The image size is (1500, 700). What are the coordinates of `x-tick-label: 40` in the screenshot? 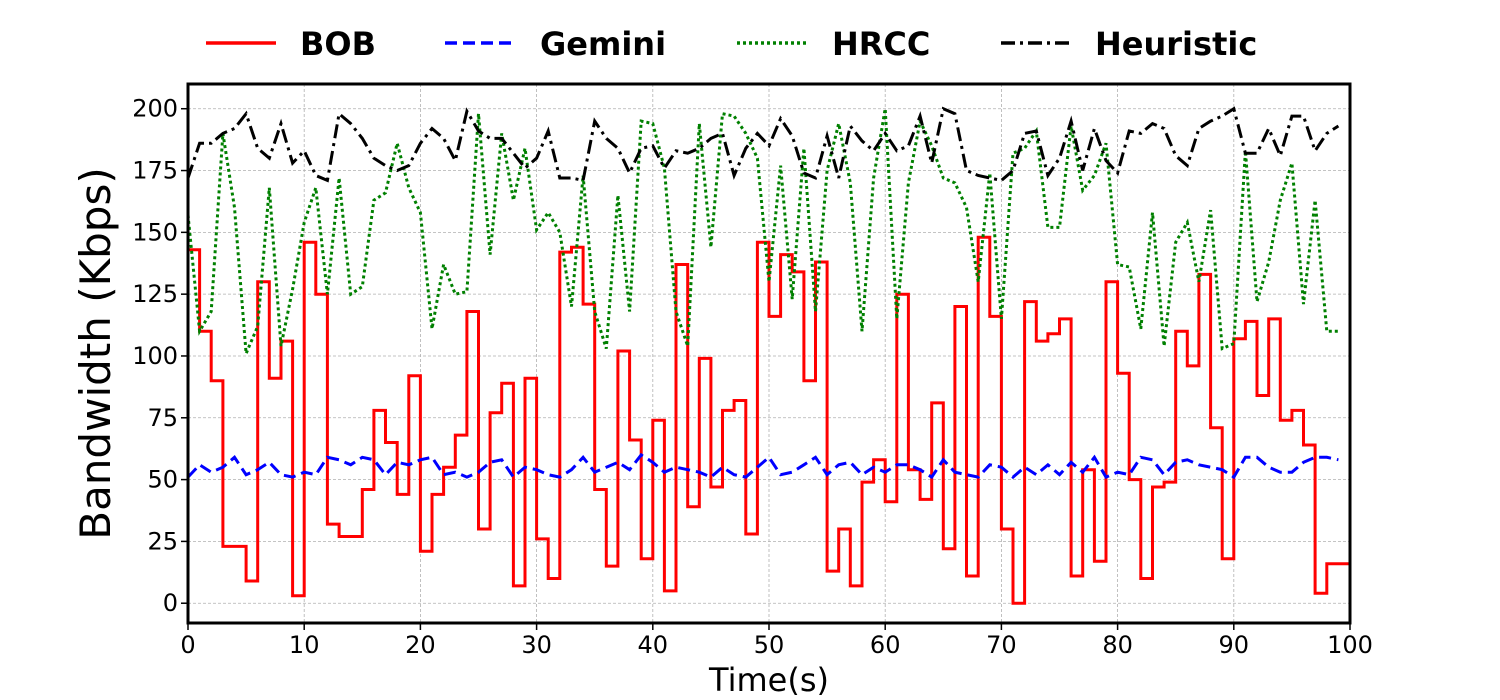 It's located at (653, 645).